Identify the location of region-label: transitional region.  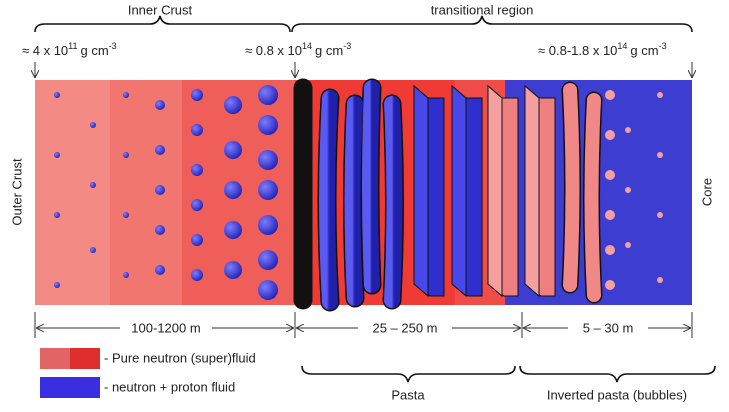
(482, 9).